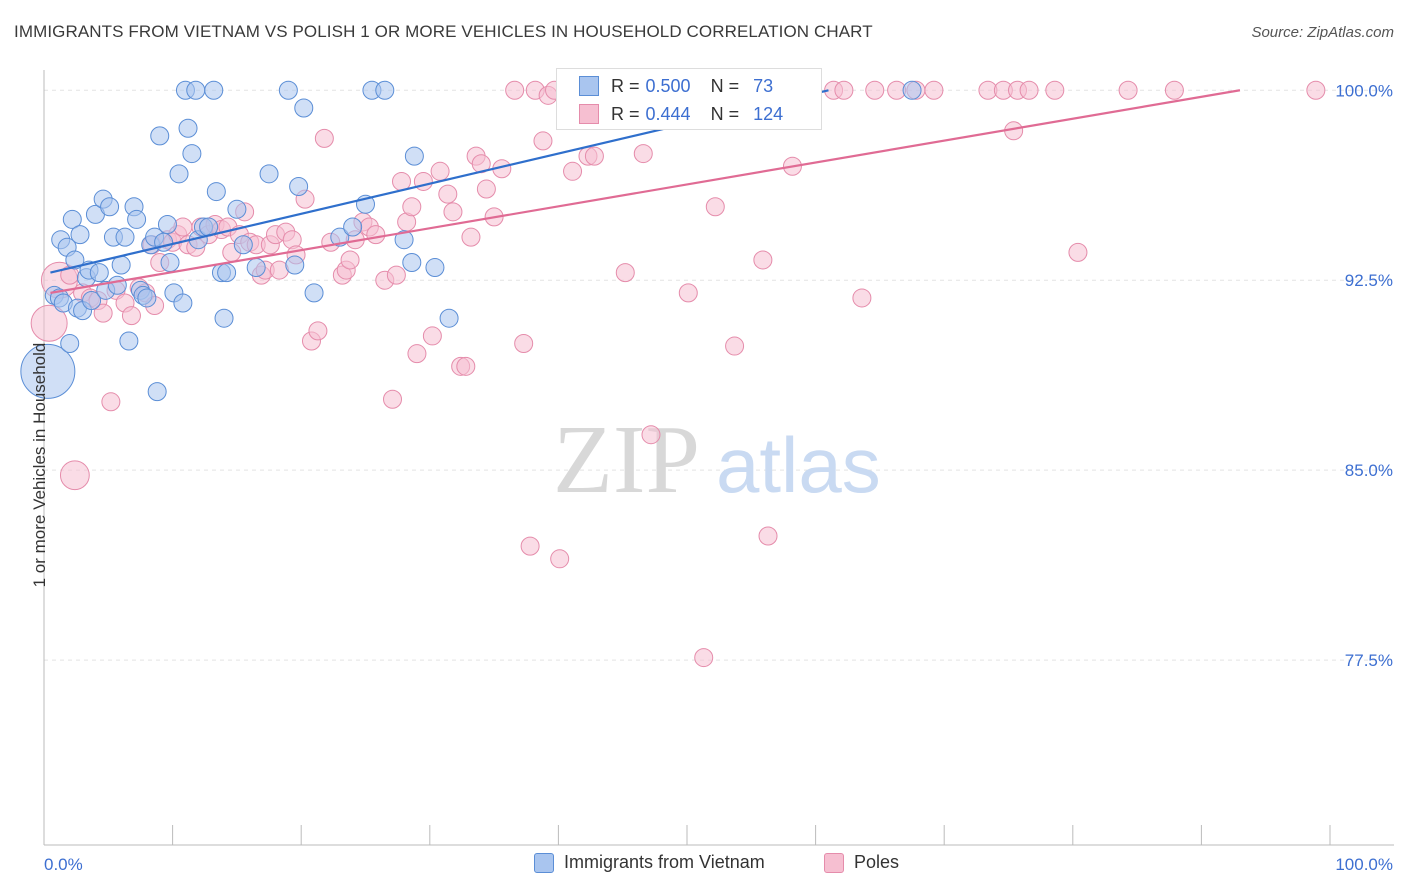  Describe the element at coordinates (544, 862) in the screenshot. I see `legend-swatch-vietnam` at that location.